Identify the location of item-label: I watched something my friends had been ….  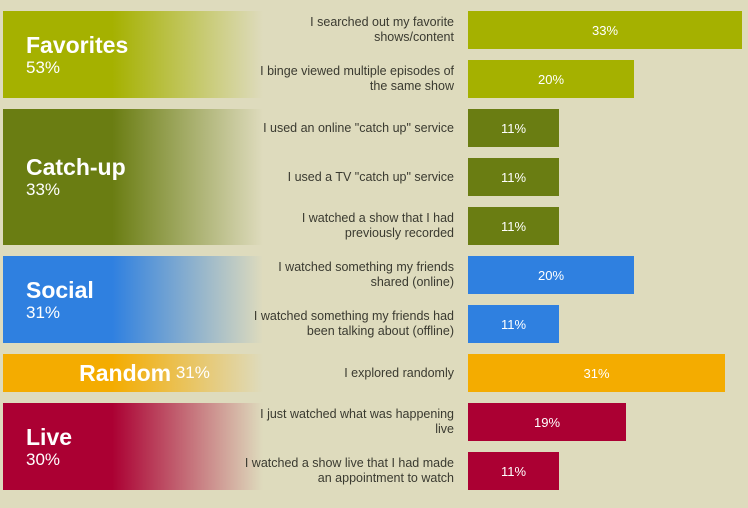
(353, 323).